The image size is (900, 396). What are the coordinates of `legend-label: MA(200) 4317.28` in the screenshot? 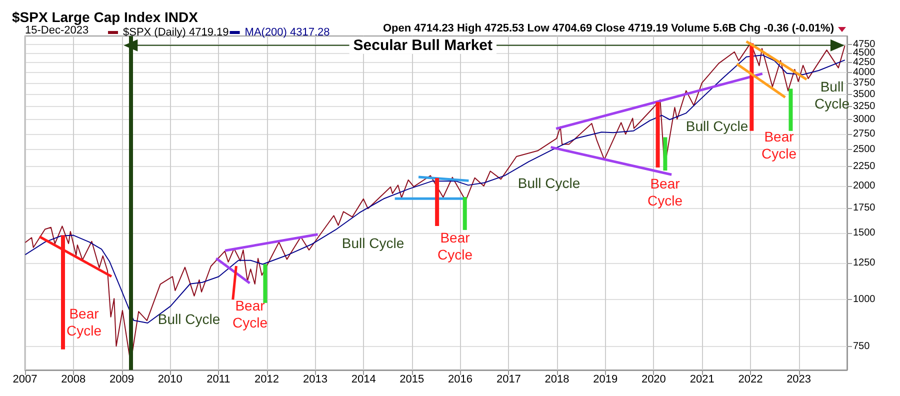 It's located at (287, 32).